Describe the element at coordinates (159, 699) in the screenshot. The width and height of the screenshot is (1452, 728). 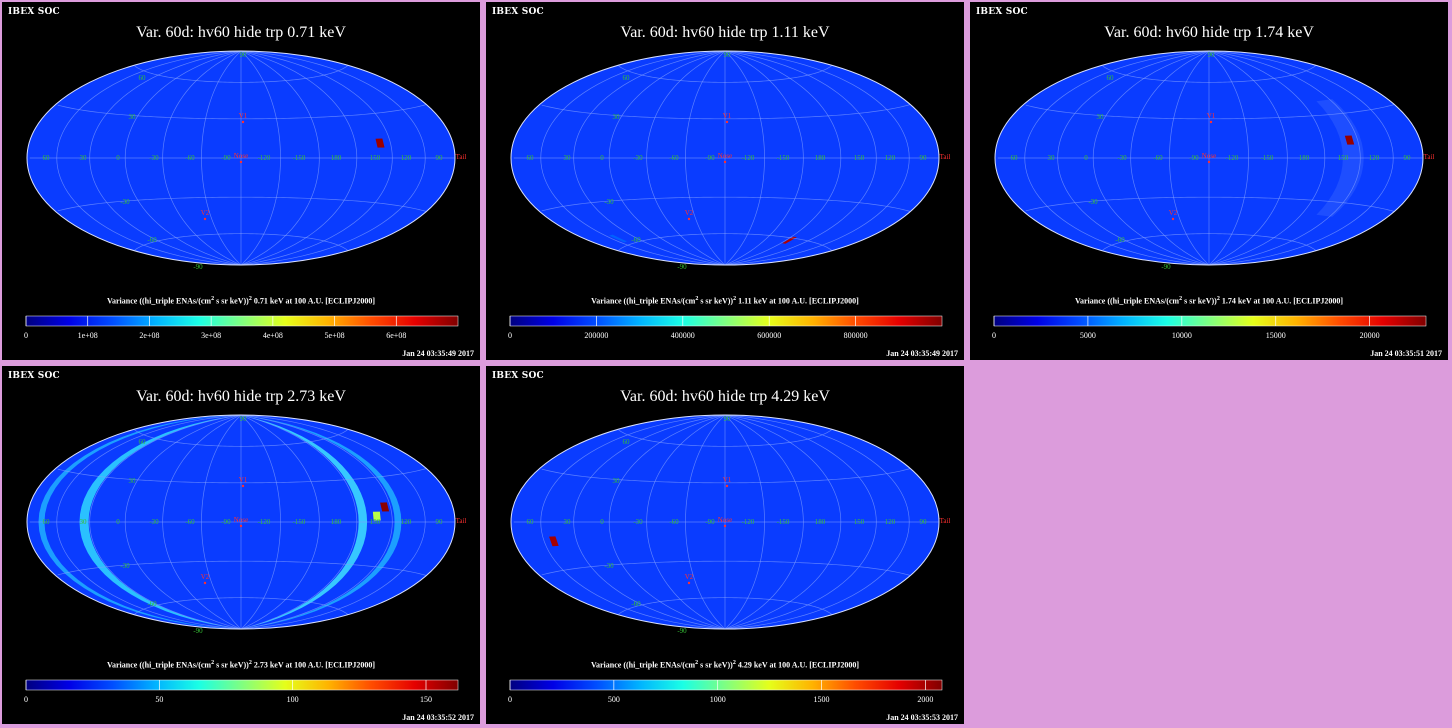
I see `colorbar-tick-label: 50` at that location.